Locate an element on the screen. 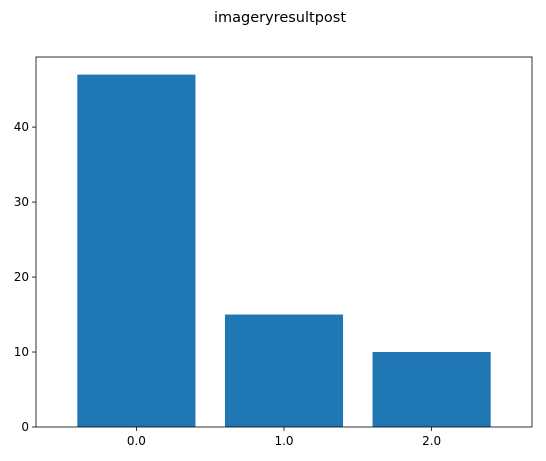 The image size is (546, 461). y-tick-label: 20 is located at coordinates (21, 277).